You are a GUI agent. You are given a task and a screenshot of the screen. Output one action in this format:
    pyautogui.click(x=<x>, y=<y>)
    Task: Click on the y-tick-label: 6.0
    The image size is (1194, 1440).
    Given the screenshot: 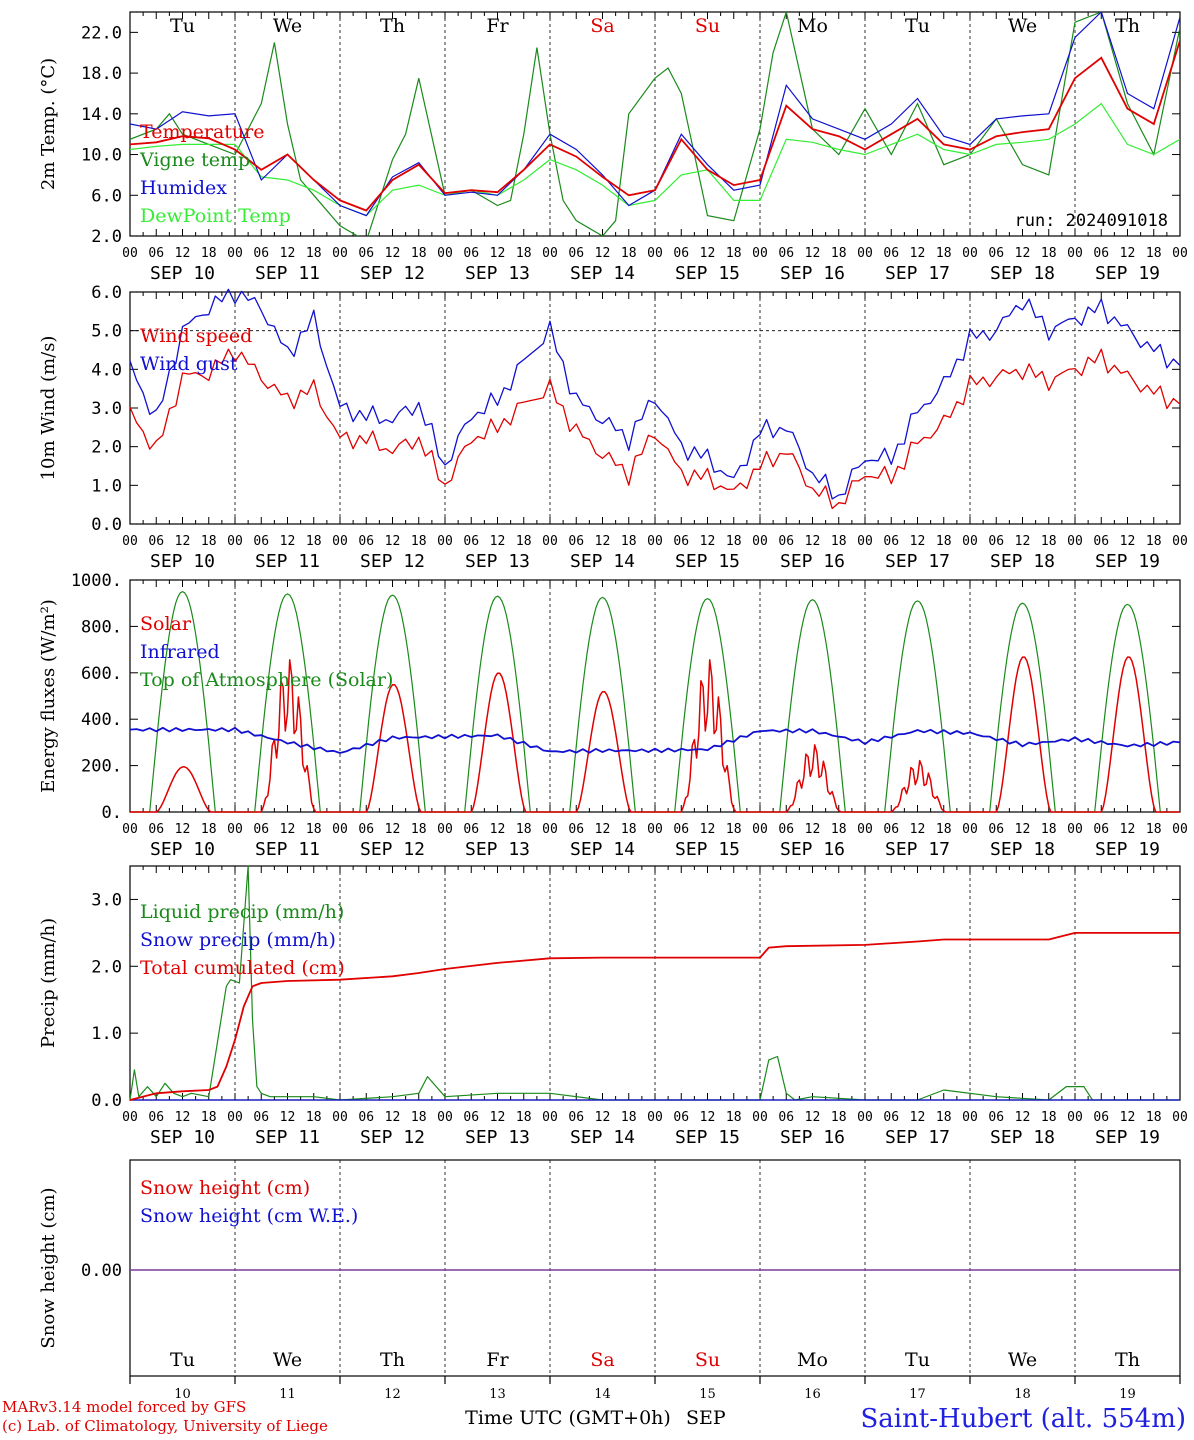 What is the action you would take?
    pyautogui.click(x=106, y=293)
    